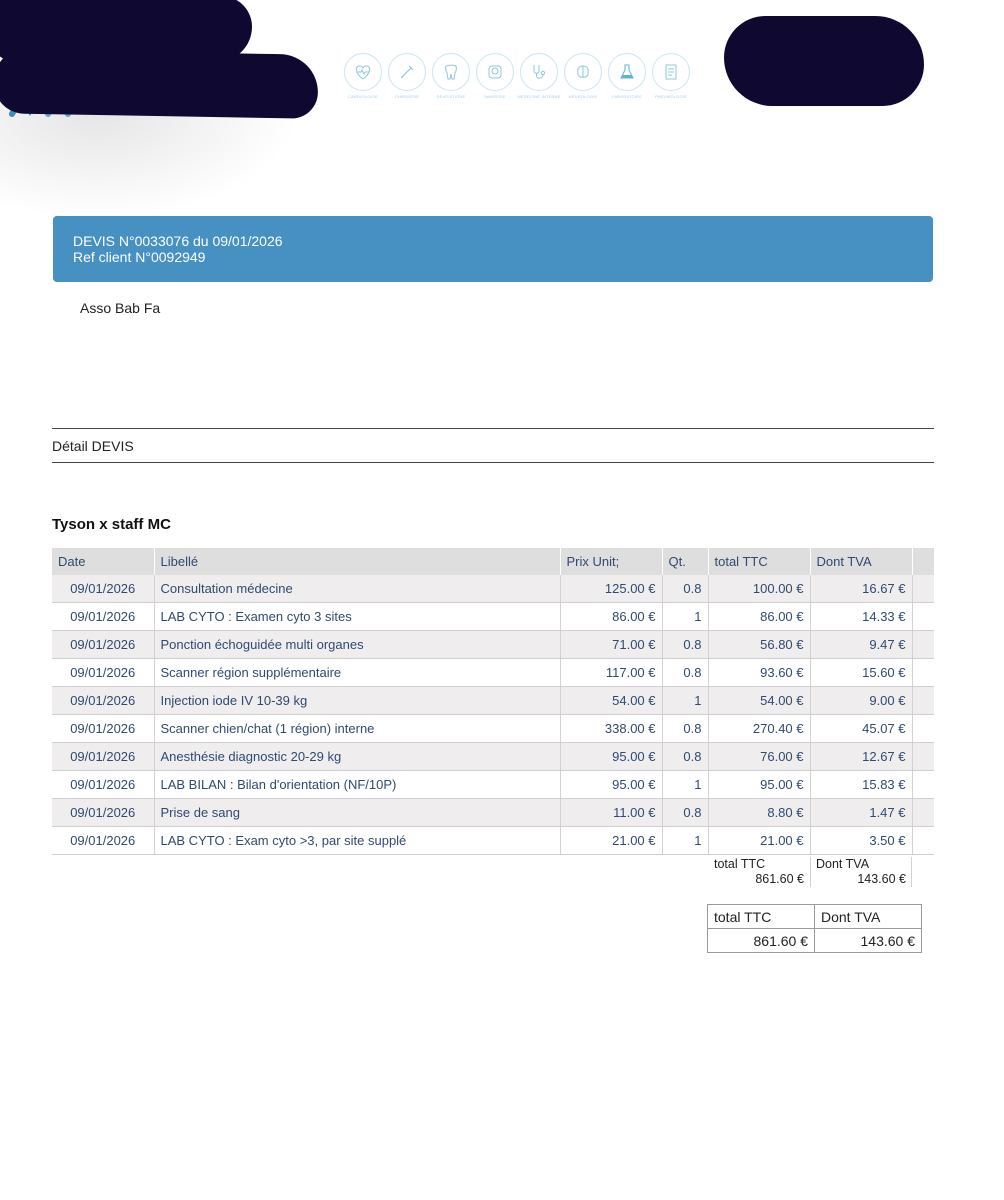 The width and height of the screenshot is (1004, 1200). Describe the element at coordinates (758, 784) in the screenshot. I see `row-total-ttc: 95.00 €` at that location.